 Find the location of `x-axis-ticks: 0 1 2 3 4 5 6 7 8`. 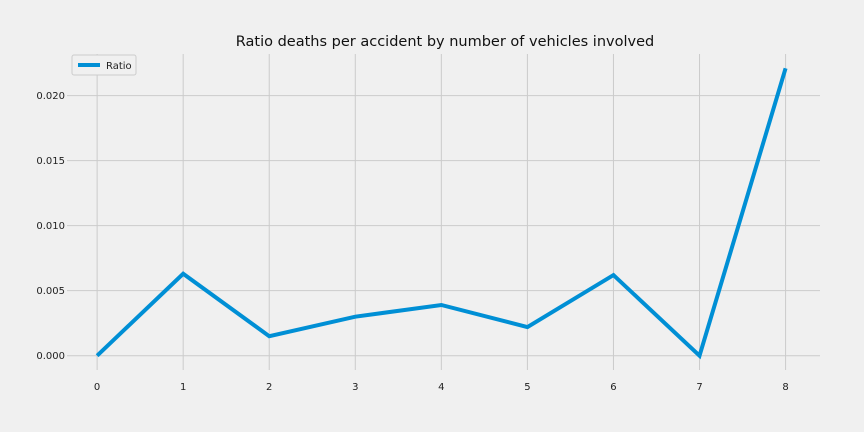

x-axis-ticks: 0 1 2 3 4 5 6 7 8 is located at coordinates (441, 387).